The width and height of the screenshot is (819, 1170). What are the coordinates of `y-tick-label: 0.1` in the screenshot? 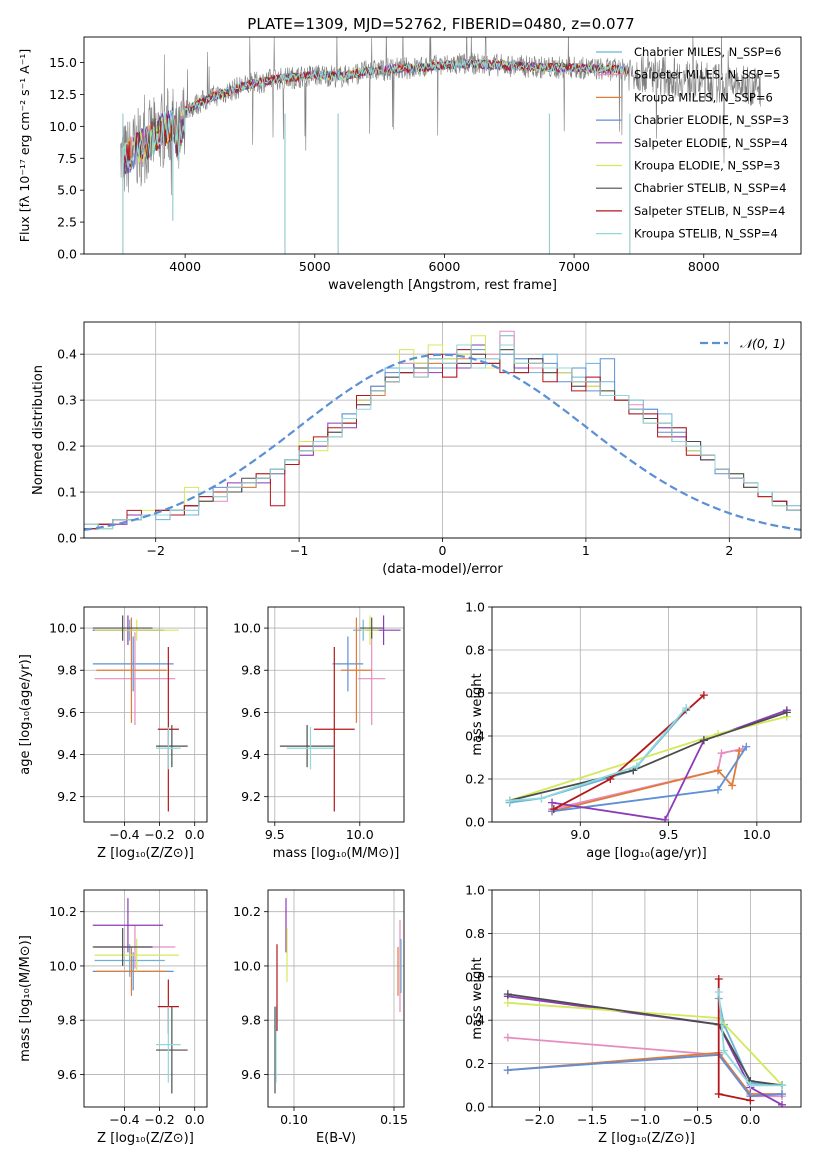 It's located at (67, 492).